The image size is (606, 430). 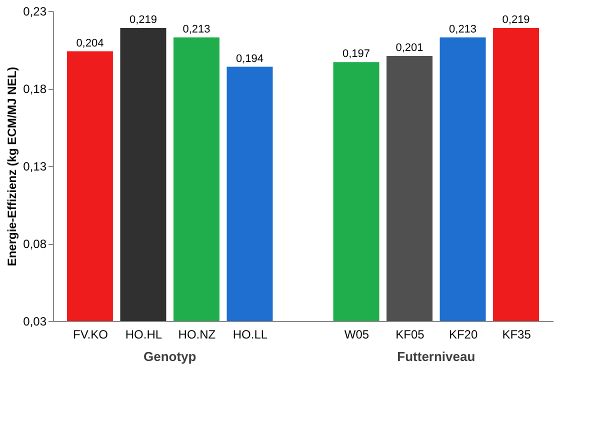 What do you see at coordinates (12, 166) in the screenshot?
I see `y-axis-title: Energie-Effizienz (kg ECM/MJ NEL)` at bounding box center [12, 166].